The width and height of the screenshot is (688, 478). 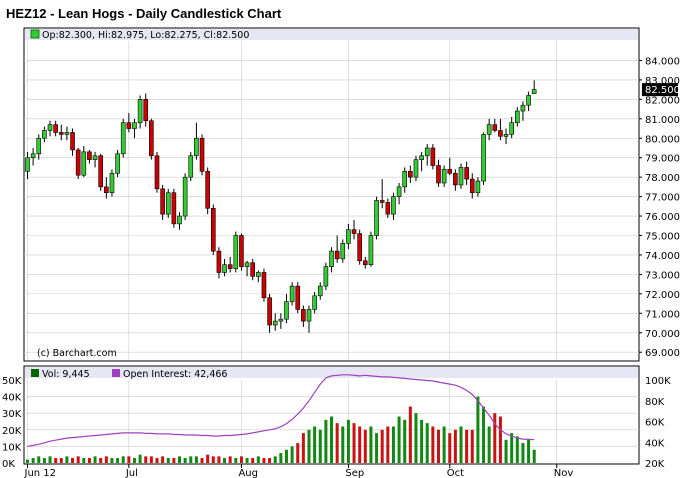 I want to click on price-tick-label: 69.000, so click(x=662, y=353).